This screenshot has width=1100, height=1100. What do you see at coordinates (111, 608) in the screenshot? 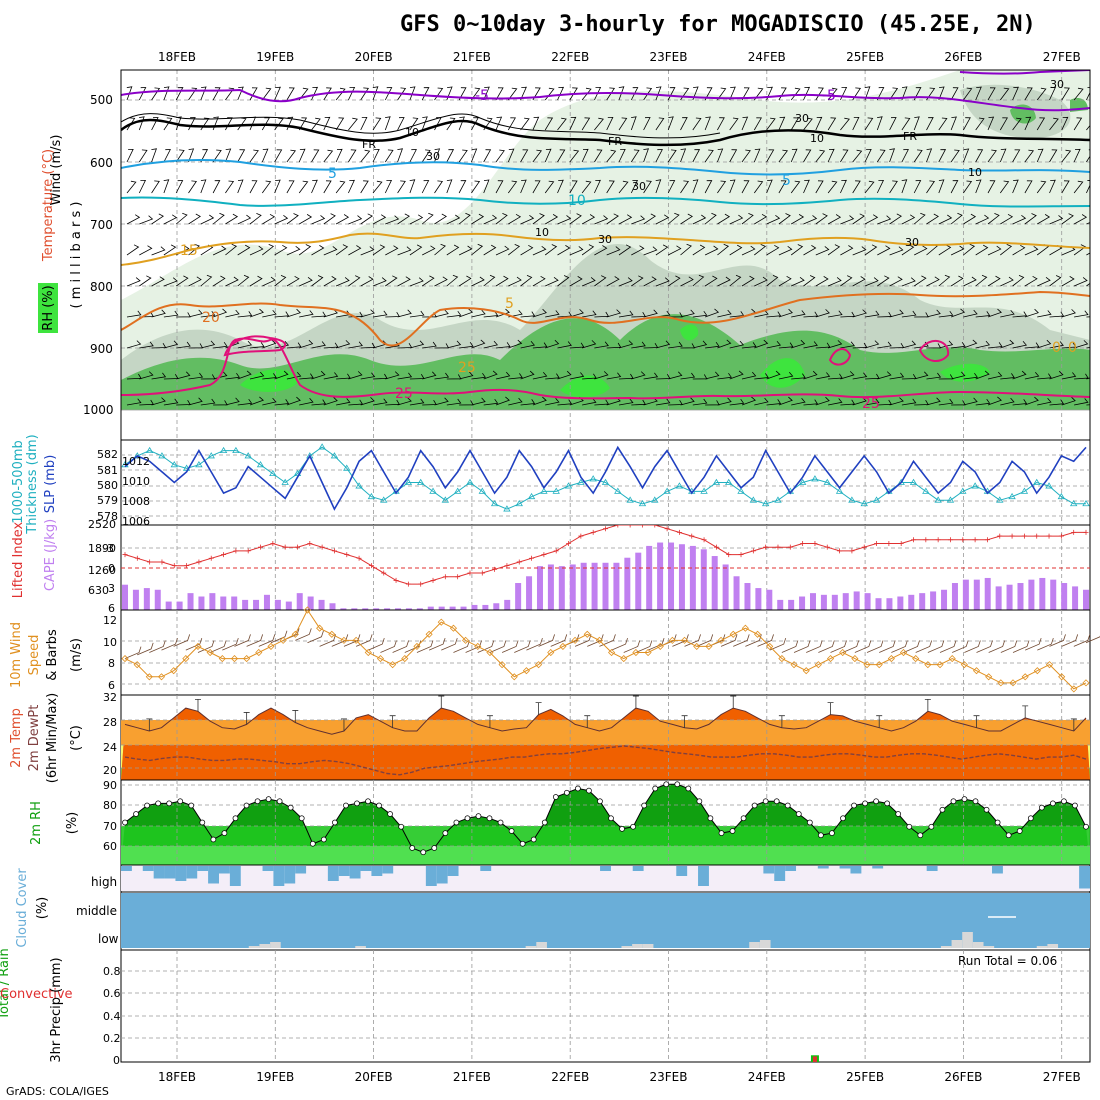
I see `li-tick-6: 6` at bounding box center [111, 608].